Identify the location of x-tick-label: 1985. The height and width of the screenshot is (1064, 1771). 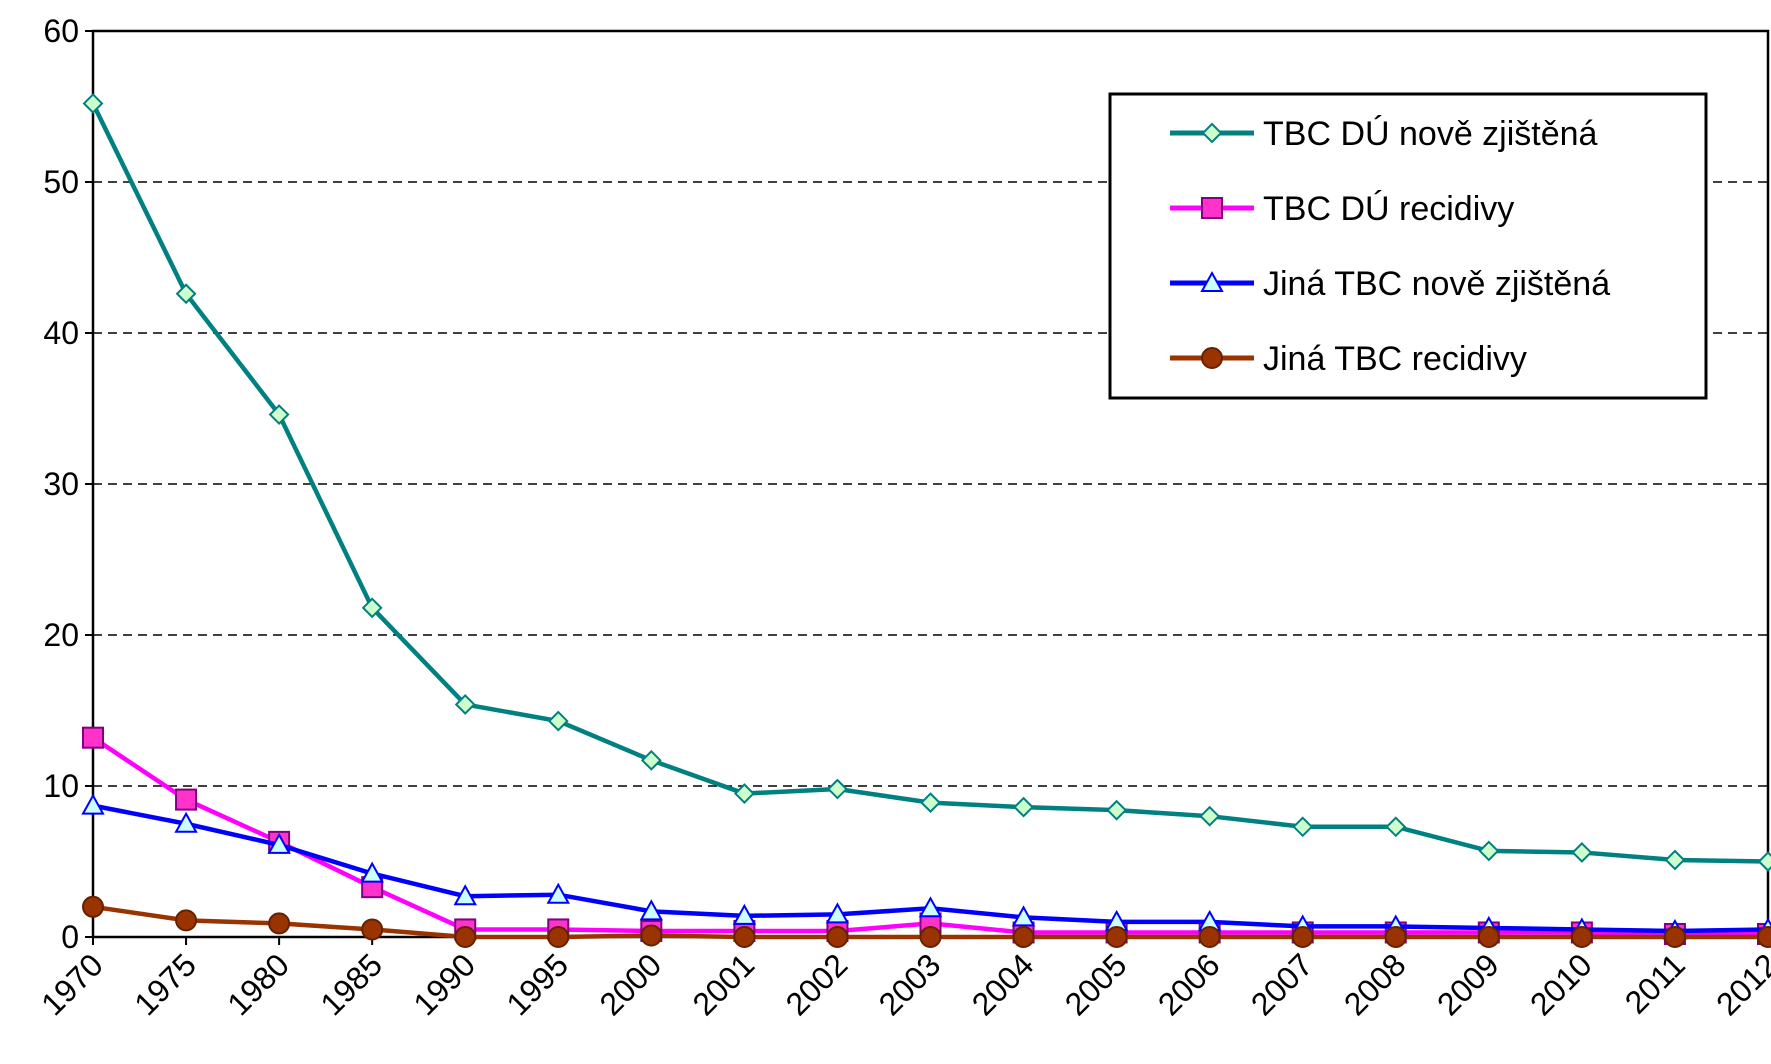
(351, 984).